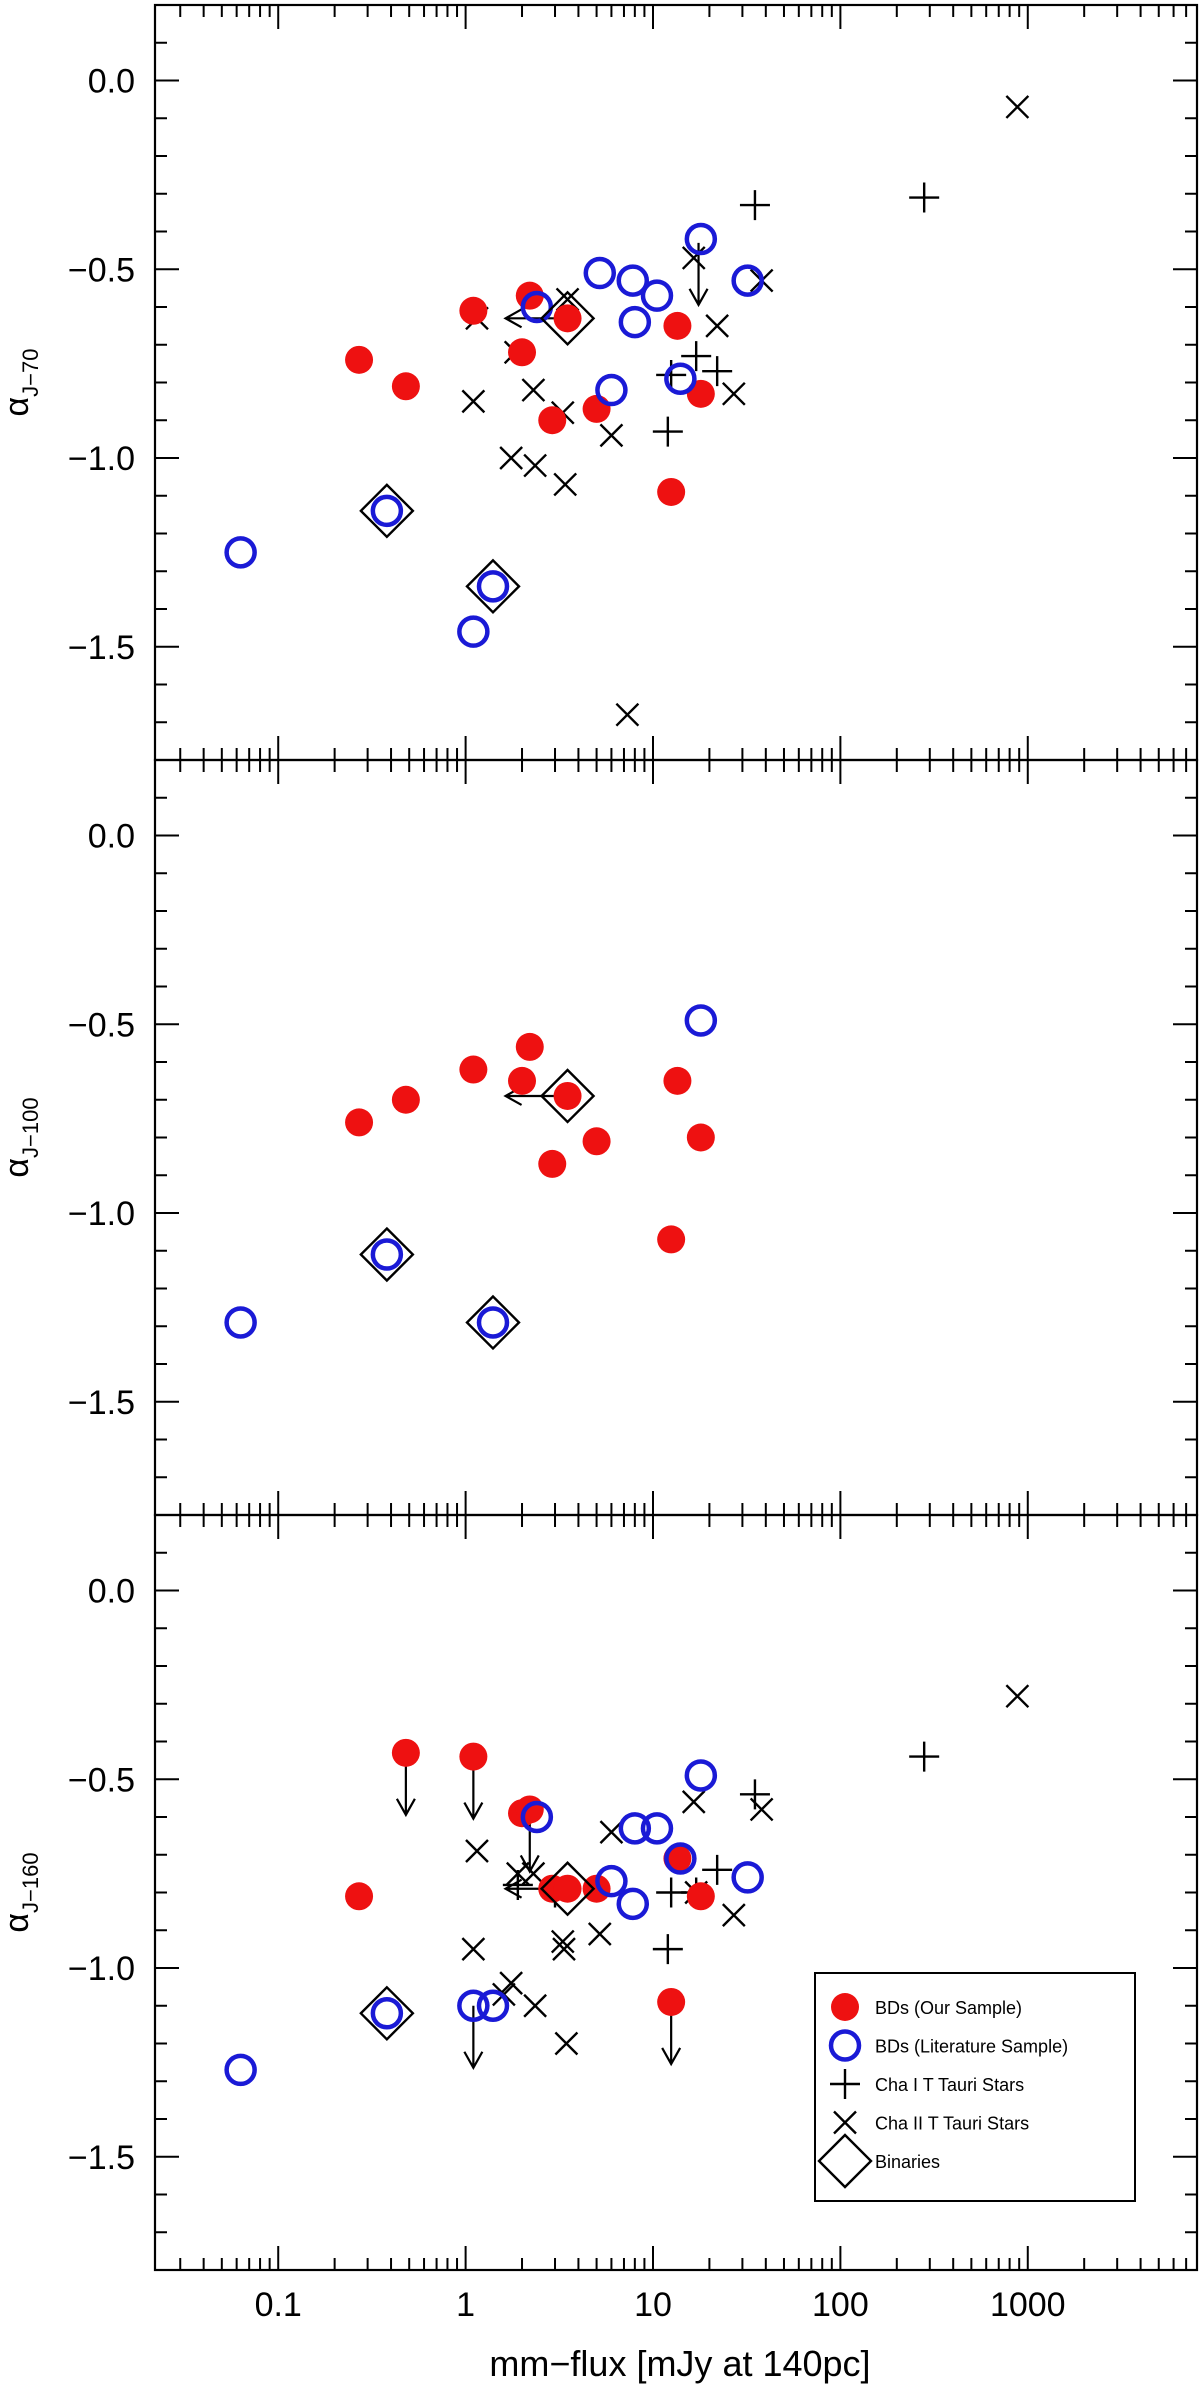 The image size is (1200, 2386). What do you see at coordinates (30, 1882) in the screenshot?
I see `y-axis-label-subscript: J−160` at bounding box center [30, 1882].